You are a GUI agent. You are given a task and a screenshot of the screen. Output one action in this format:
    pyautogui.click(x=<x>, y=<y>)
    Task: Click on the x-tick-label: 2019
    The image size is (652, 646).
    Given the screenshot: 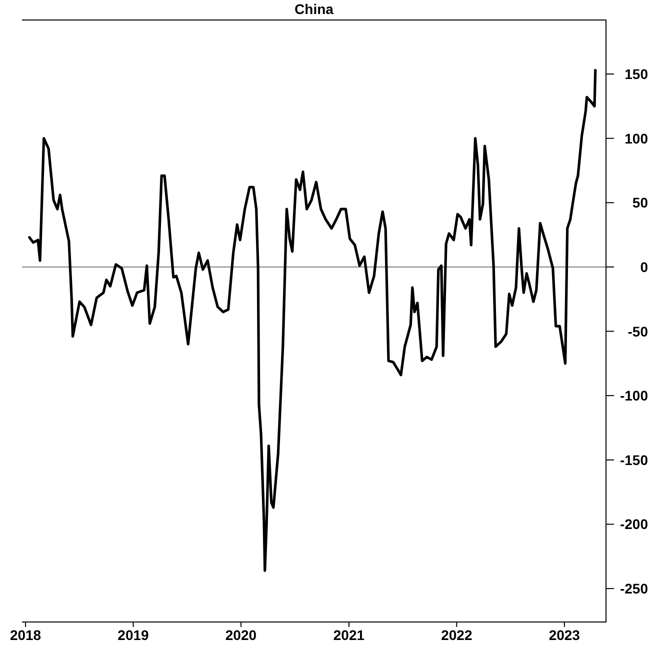 What is the action you would take?
    pyautogui.click(x=134, y=635)
    